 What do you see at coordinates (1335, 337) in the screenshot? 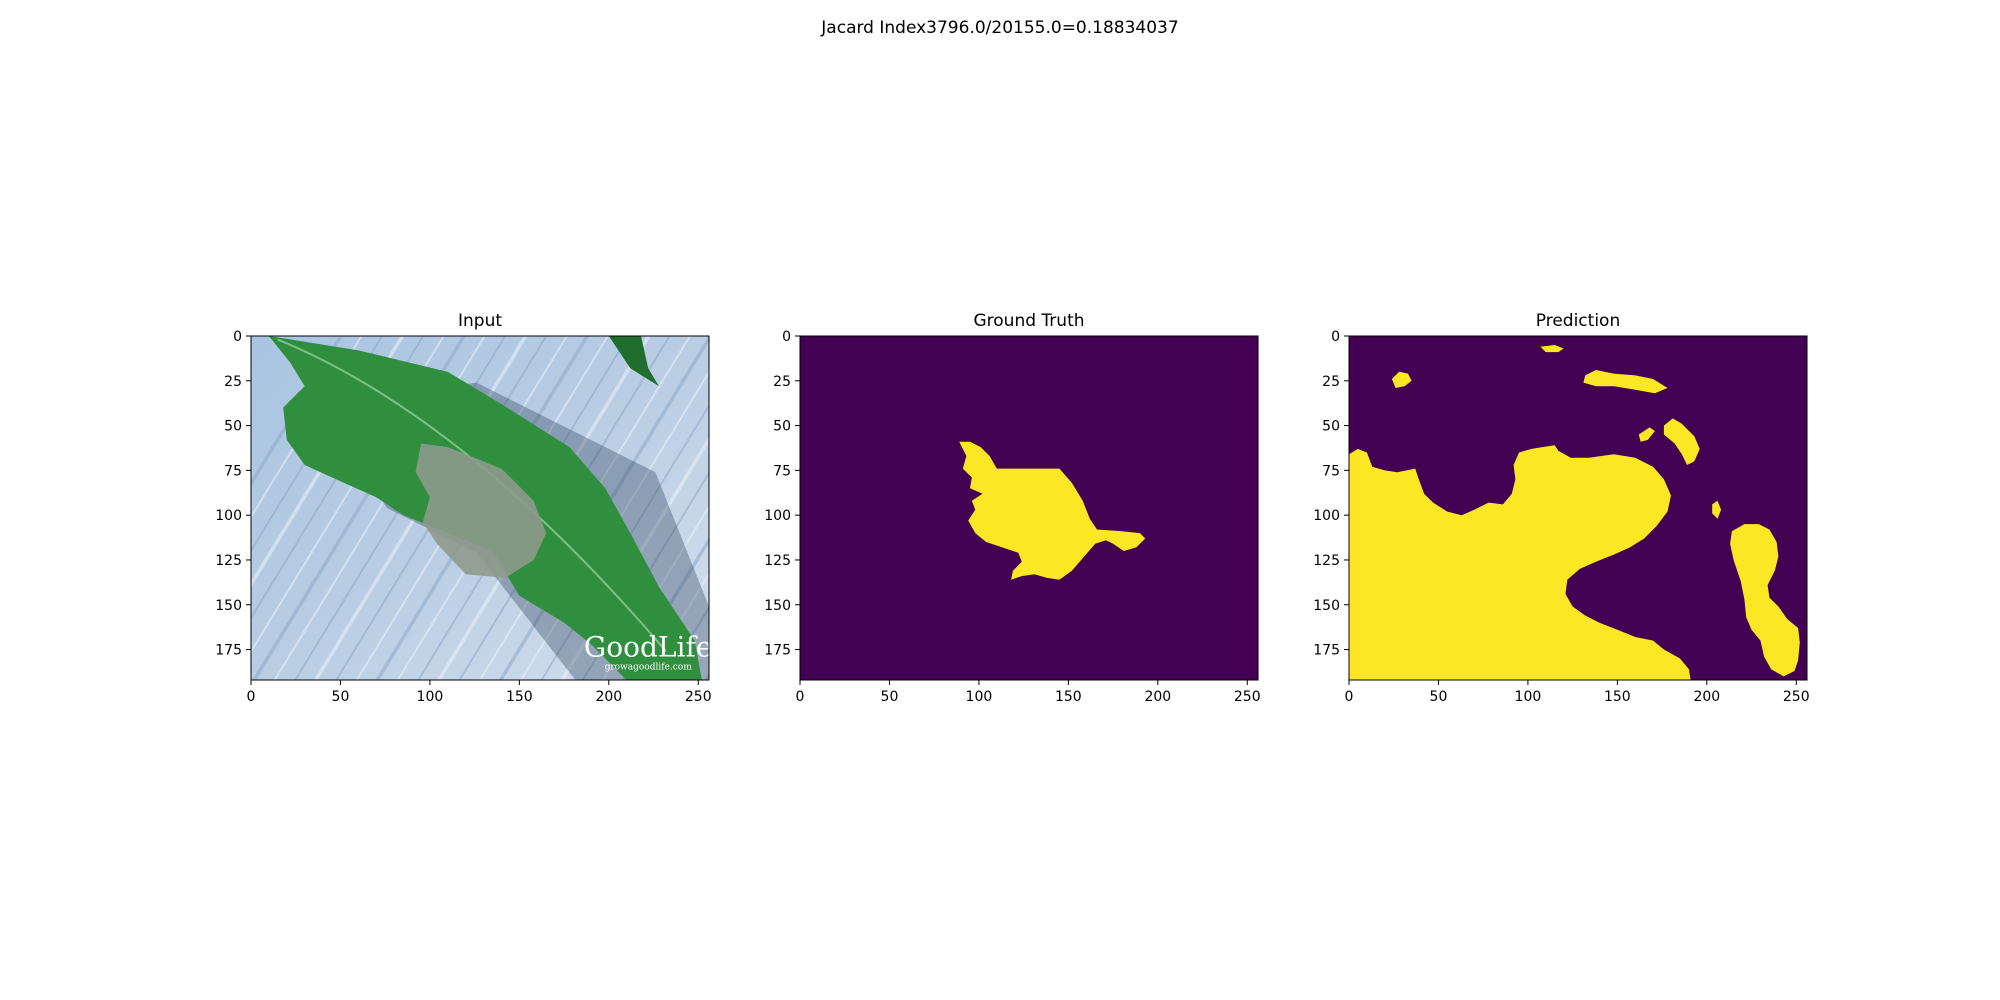
I see `prediction-y-tick-label: 0` at bounding box center [1335, 337].